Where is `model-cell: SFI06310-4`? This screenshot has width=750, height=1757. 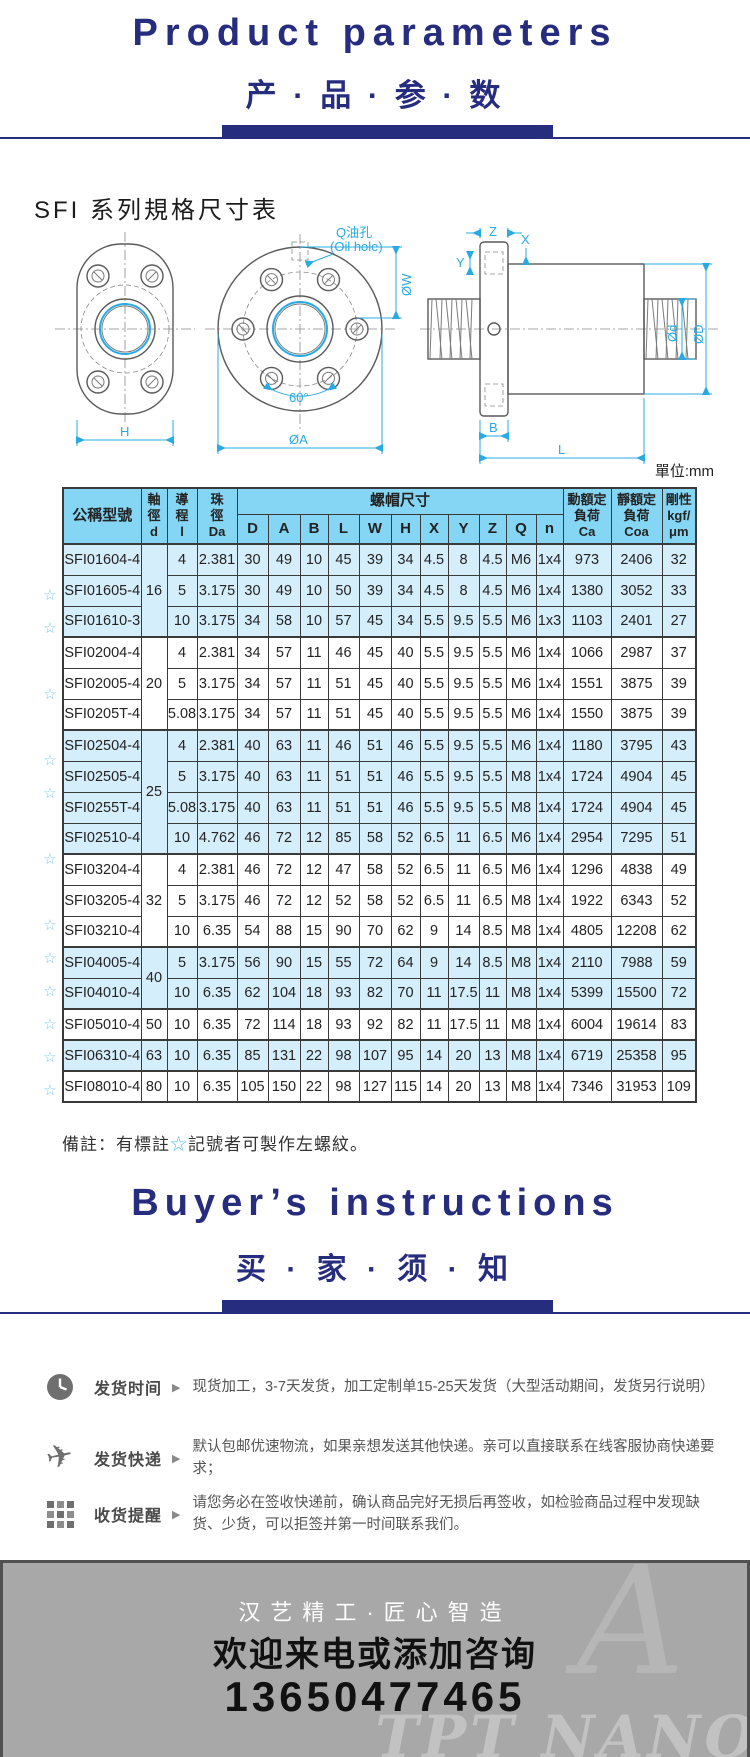
model-cell: SFI06310-4 is located at coordinates (102, 1055).